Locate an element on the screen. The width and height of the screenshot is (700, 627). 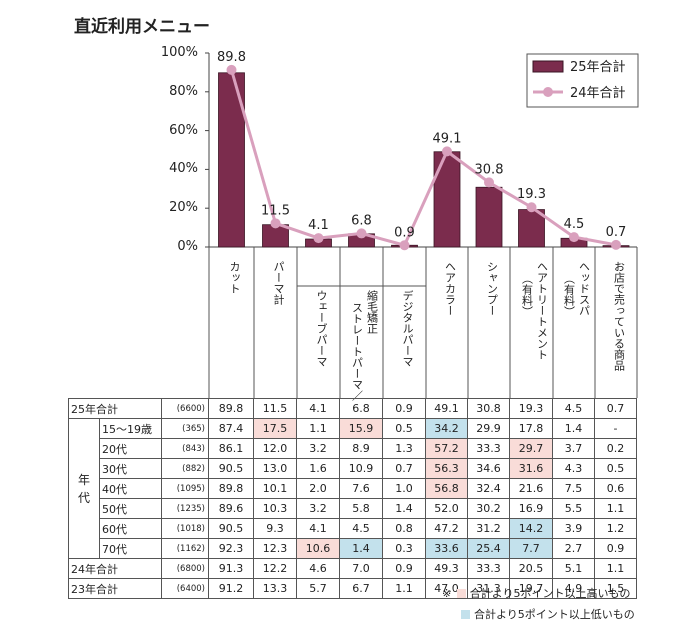
table-cell: 10.3 is located at coordinates (275, 508).